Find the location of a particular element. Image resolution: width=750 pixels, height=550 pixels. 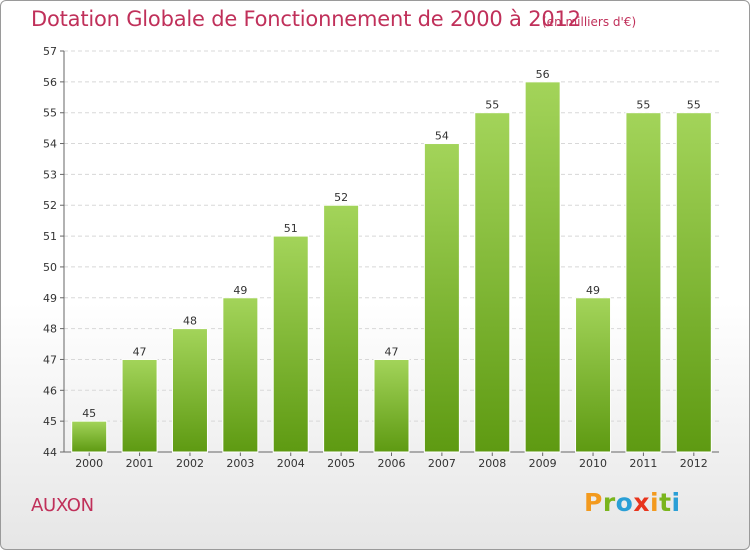

y-tick-label: 46 is located at coordinates (50, 390).